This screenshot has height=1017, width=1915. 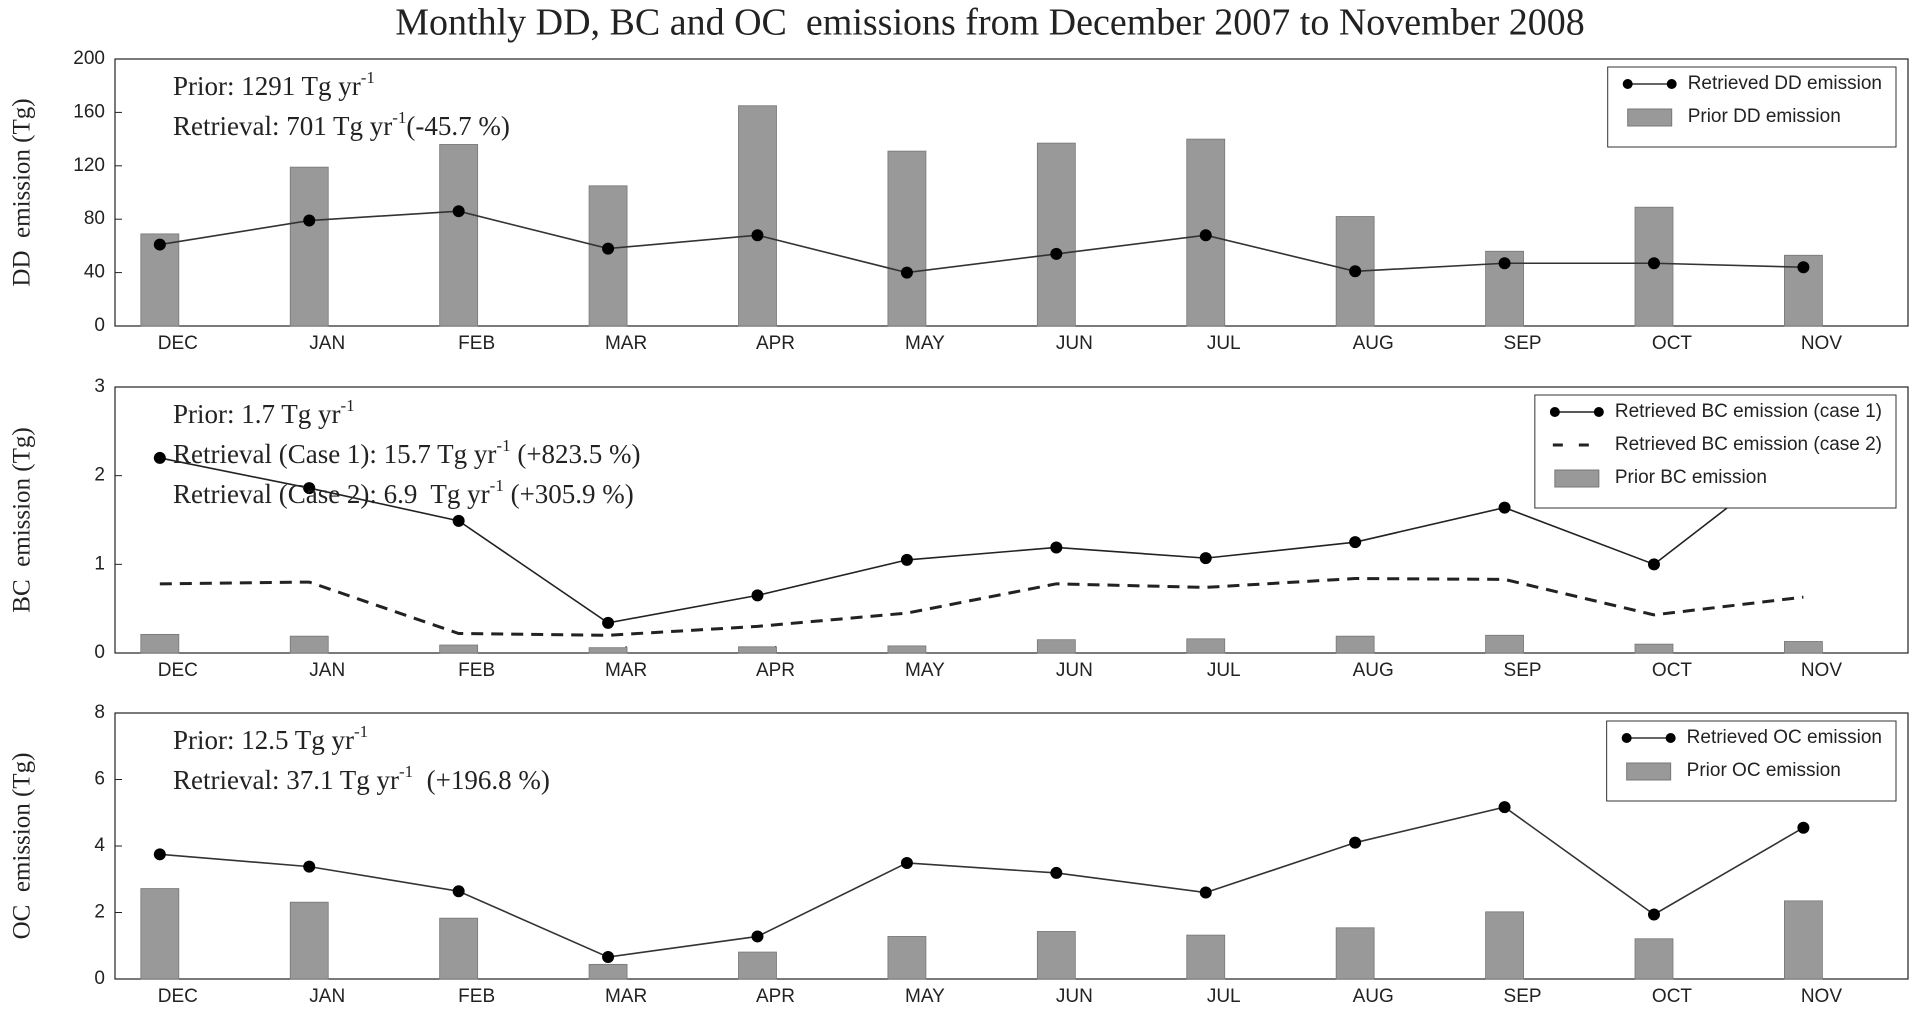 What do you see at coordinates (1691, 477) in the screenshot?
I see `legend-label: Prior BC emission` at bounding box center [1691, 477].